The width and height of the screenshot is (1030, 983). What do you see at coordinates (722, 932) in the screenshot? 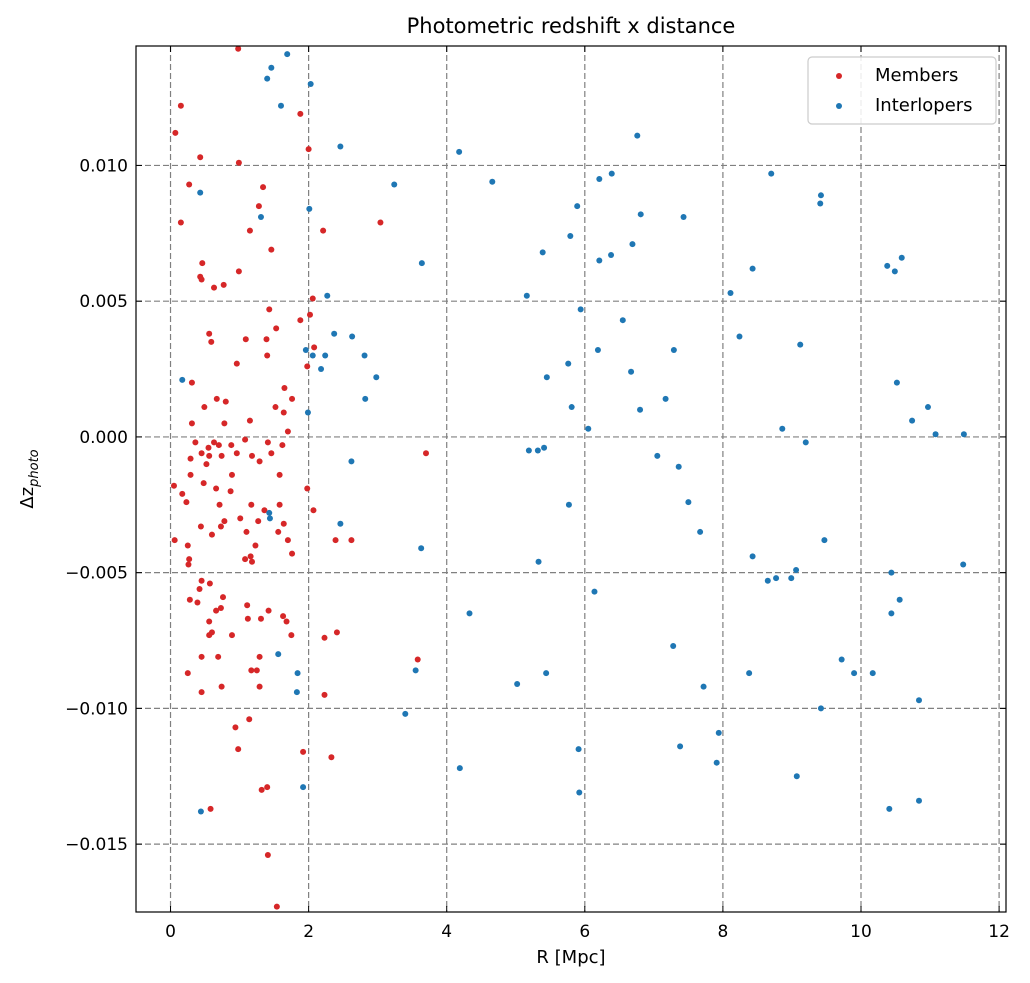
I see `x-tick-label: 8` at bounding box center [722, 932].